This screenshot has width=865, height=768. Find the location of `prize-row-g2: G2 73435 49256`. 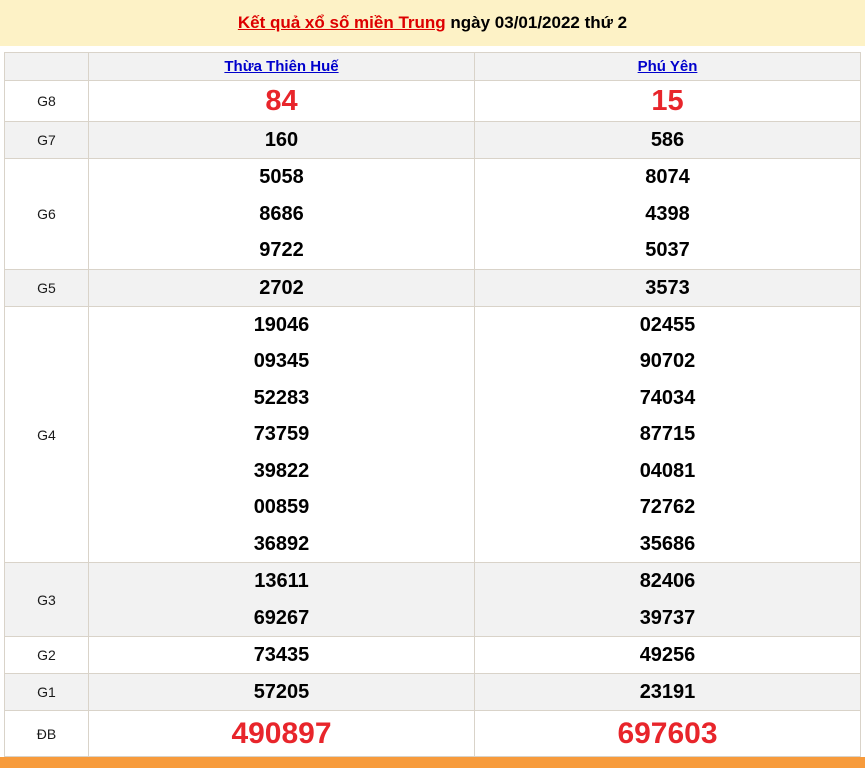

prize-row-g2: G2 73435 49256 is located at coordinates (432, 655).